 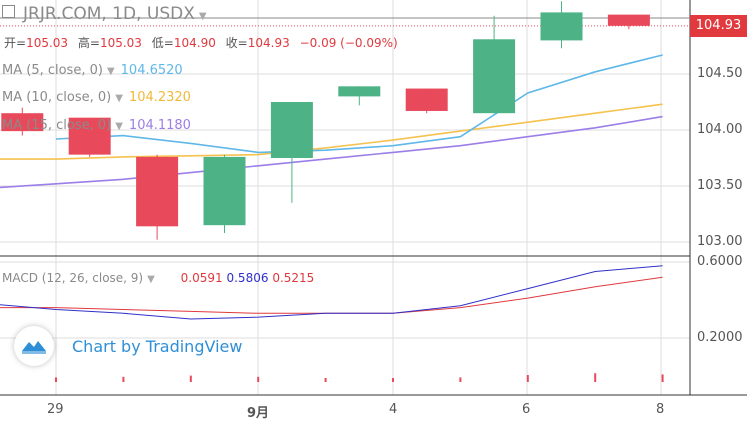 What do you see at coordinates (194, 43) in the screenshot?
I see `low-value: 104.90` at bounding box center [194, 43].